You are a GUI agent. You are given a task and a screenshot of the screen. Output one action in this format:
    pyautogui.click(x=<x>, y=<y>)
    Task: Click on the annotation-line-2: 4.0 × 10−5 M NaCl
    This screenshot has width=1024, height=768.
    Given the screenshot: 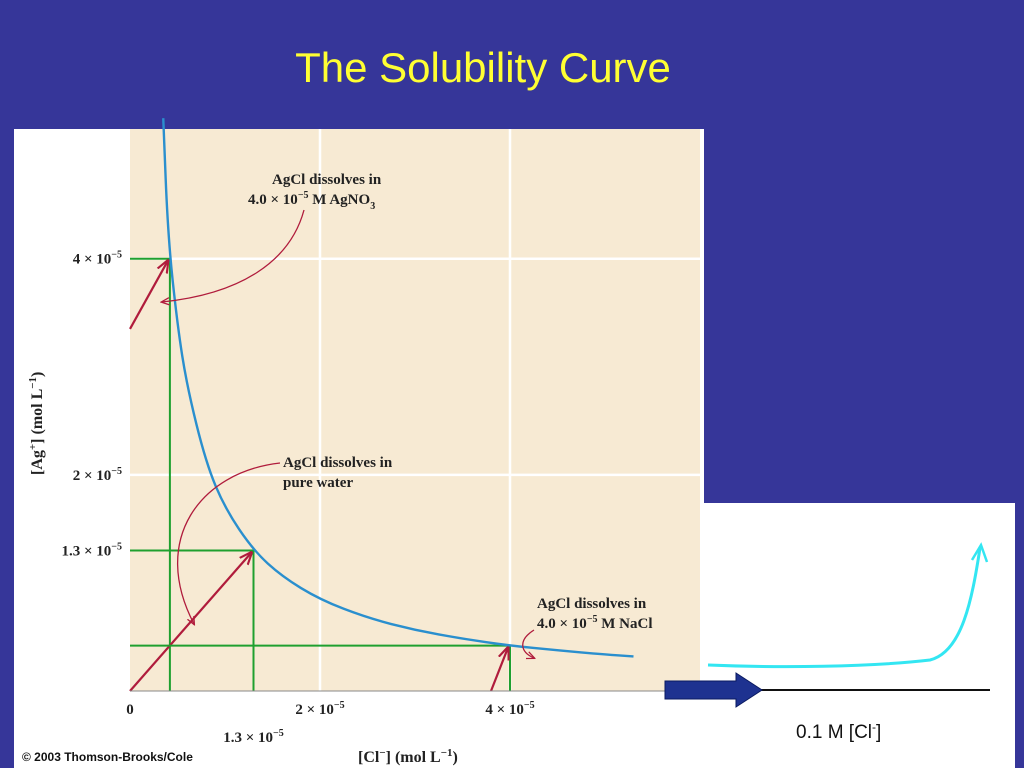 What is the action you would take?
    pyautogui.click(x=595, y=623)
    